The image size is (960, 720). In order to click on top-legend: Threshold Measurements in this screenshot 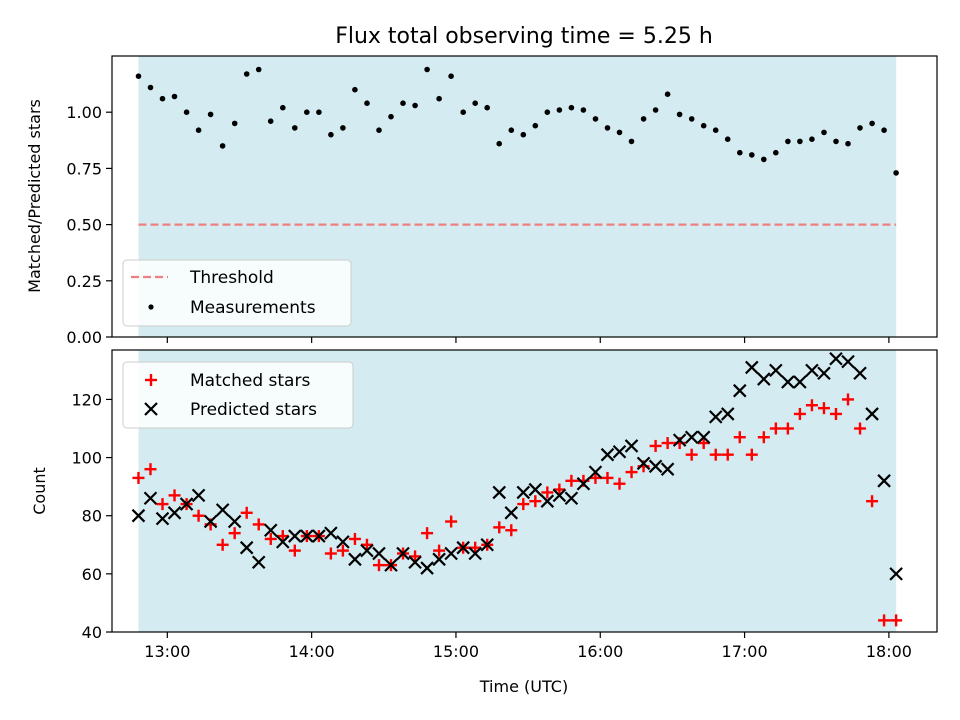, I will do `click(237, 293)`.